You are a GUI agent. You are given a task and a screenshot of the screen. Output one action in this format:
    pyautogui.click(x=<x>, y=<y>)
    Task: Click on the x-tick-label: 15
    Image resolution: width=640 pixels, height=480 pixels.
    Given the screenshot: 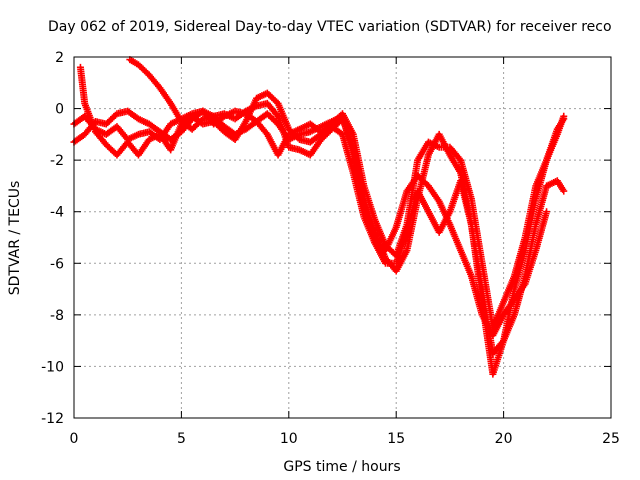 What is the action you would take?
    pyautogui.click(x=396, y=439)
    